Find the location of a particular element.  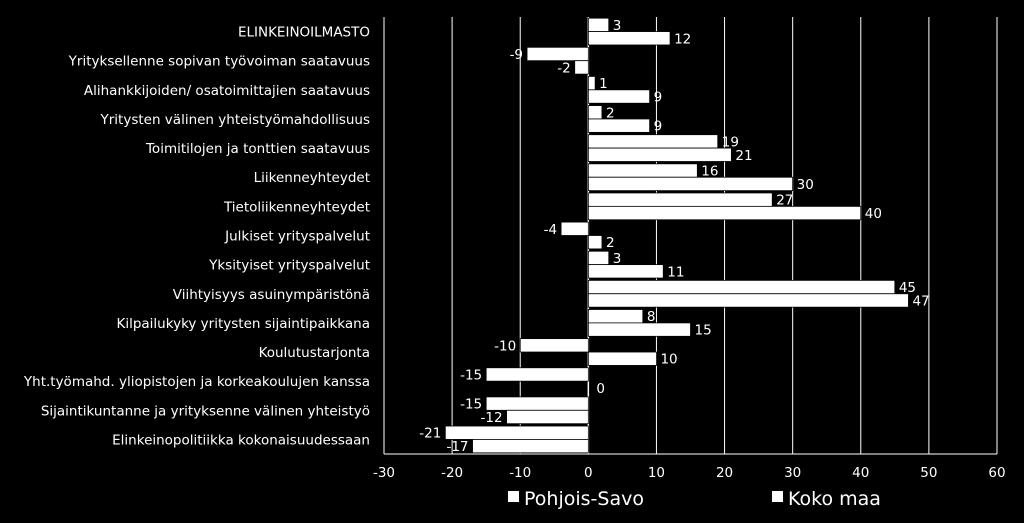

category-label: Koulutustarjonta is located at coordinates (314, 353).